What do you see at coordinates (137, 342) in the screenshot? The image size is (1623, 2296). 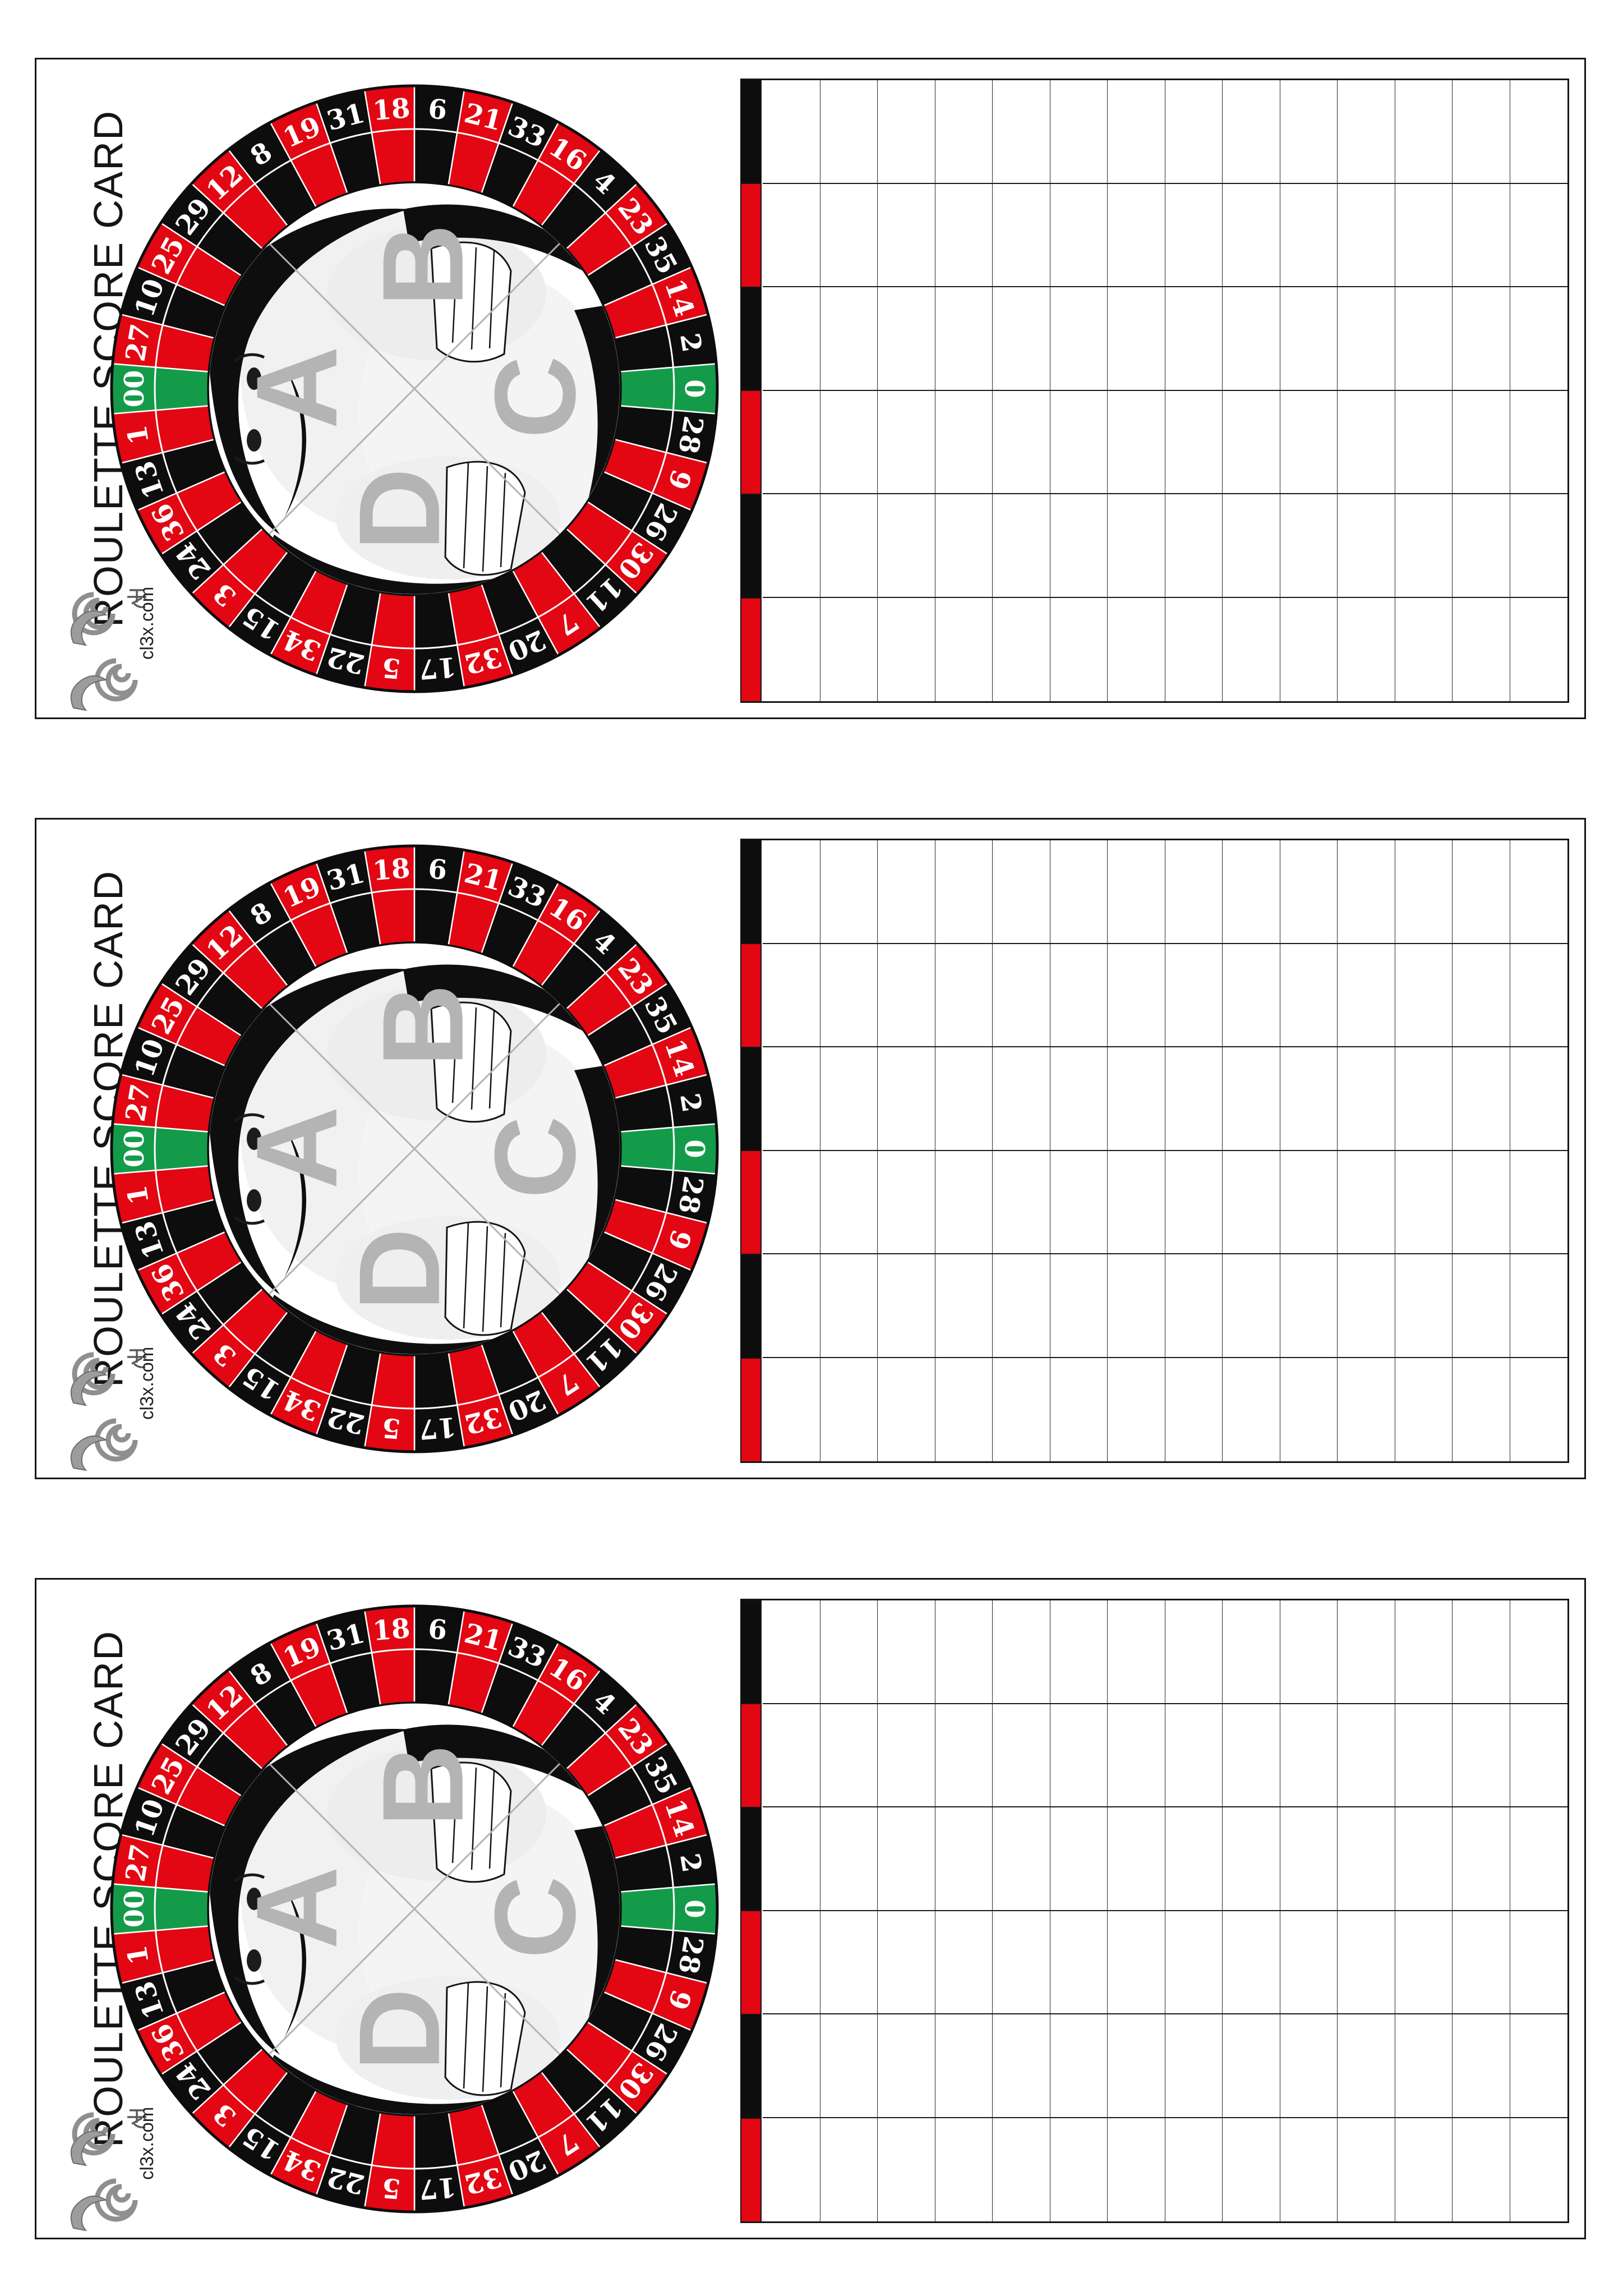 I see `pocket-number-27: 27` at bounding box center [137, 342].